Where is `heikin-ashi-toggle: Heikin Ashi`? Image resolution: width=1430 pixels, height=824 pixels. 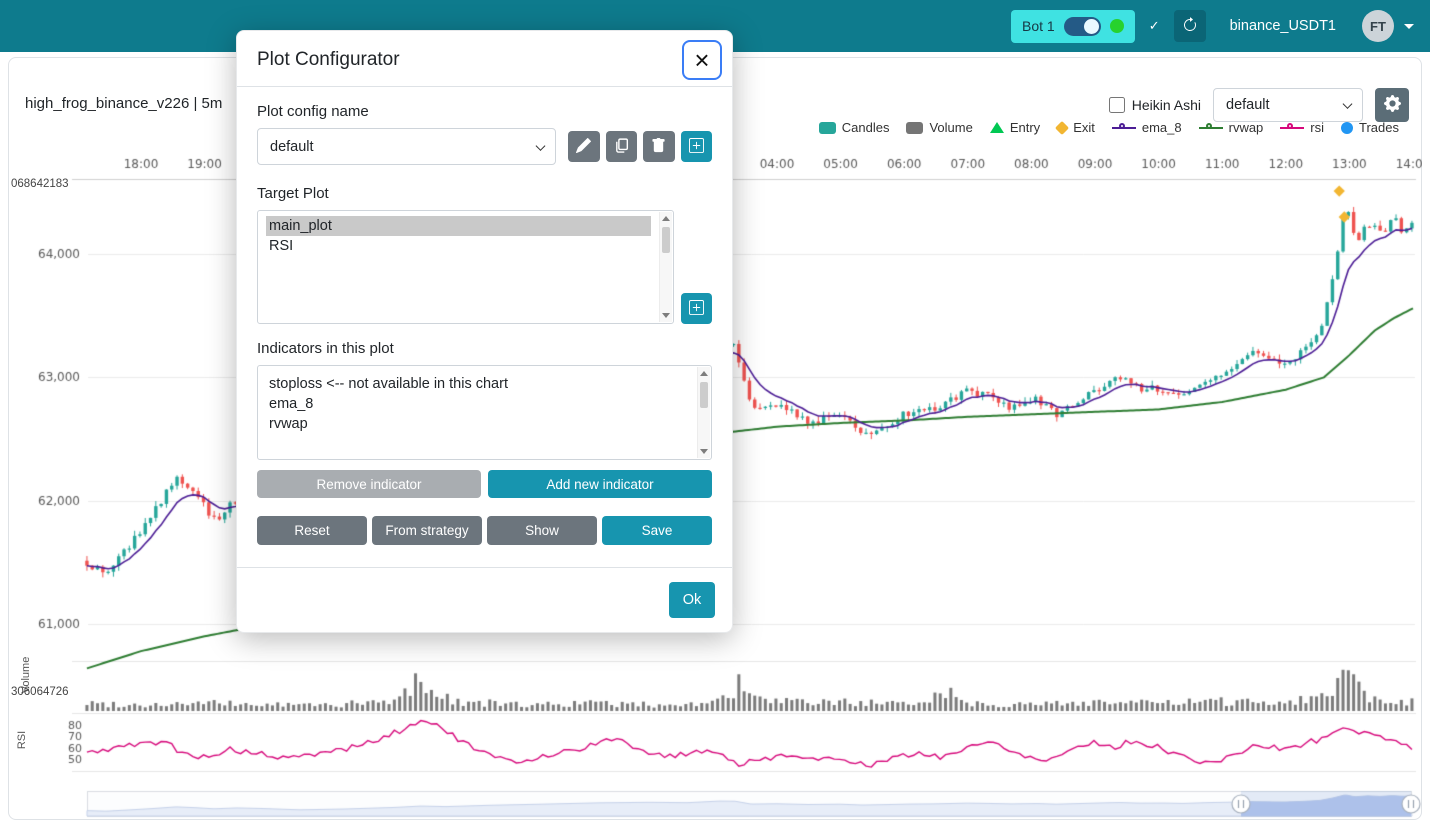
heikin-ashi-toggle: Heikin Ashi is located at coordinates (1154, 105).